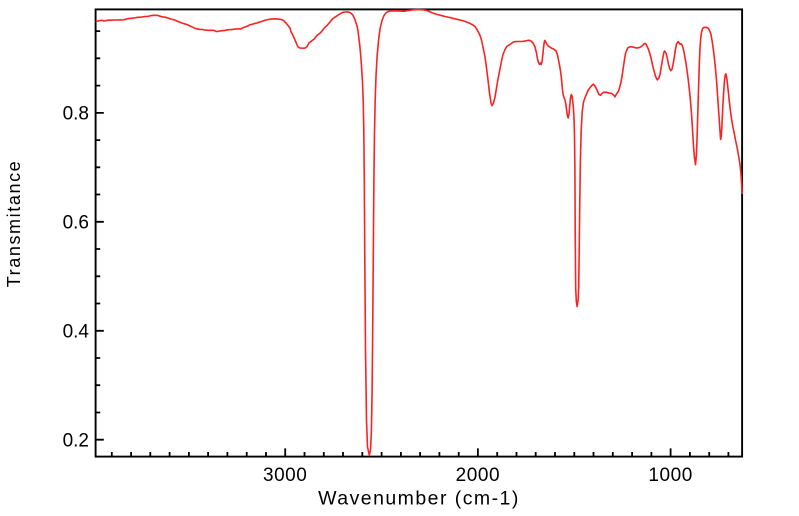  Describe the element at coordinates (670, 475) in the screenshot. I see `svg-text: 1000` at that location.